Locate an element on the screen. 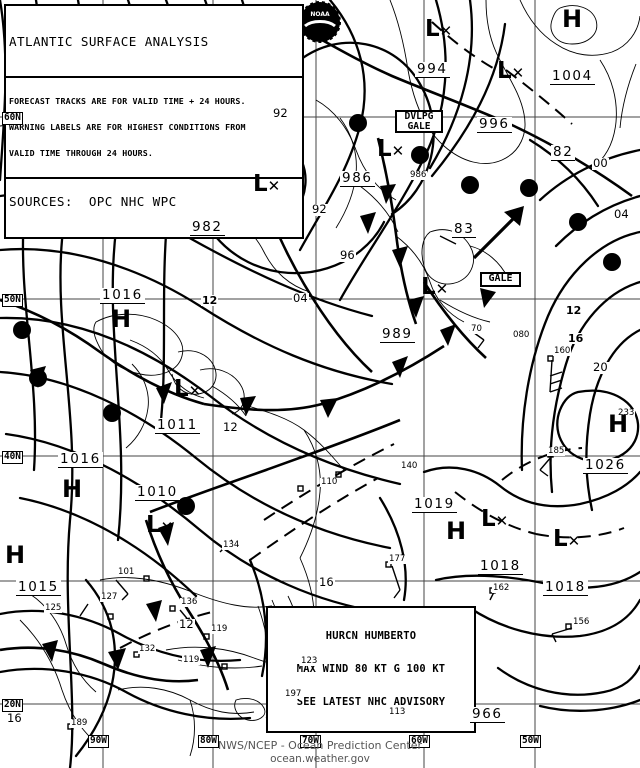 This screenshot has width=640, height=768. hurricane-max-wind: MAX WIND 80 KT G 100 KT is located at coordinates (371, 669).